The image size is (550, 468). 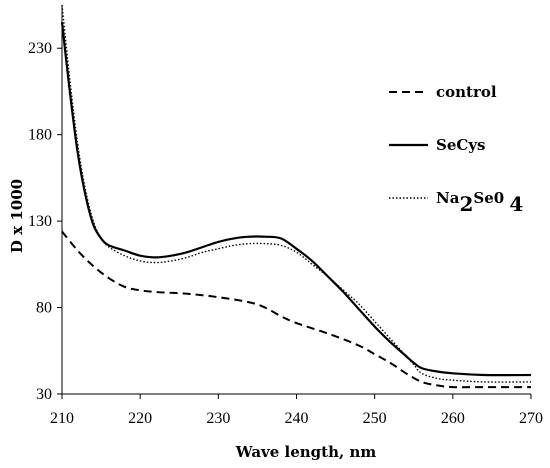 What do you see at coordinates (460, 145) in the screenshot?
I see `legend-label-secys: SeCys` at bounding box center [460, 145].